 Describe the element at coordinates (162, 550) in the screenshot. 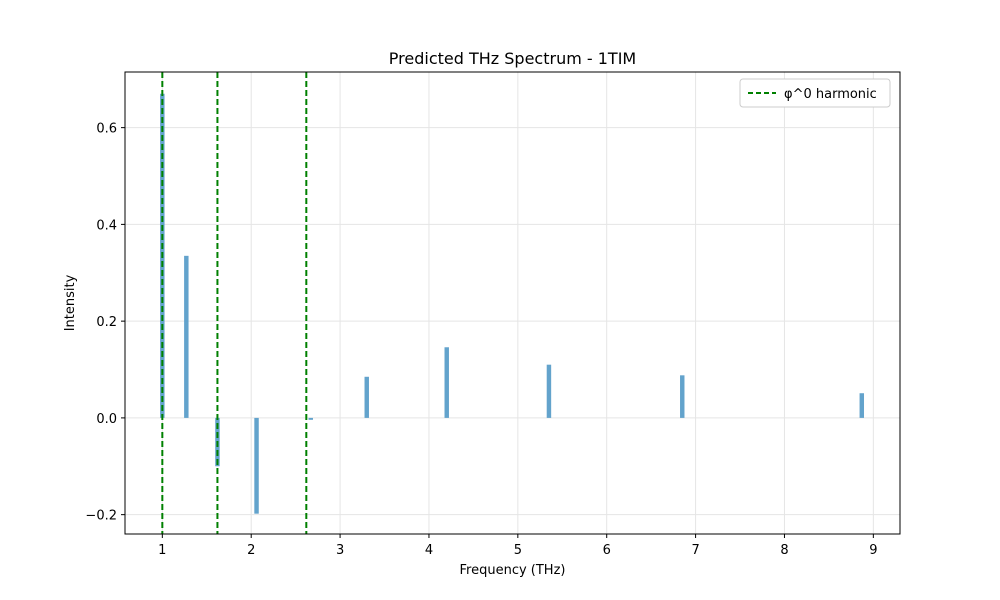

I see `x-tick-label: 1` at that location.